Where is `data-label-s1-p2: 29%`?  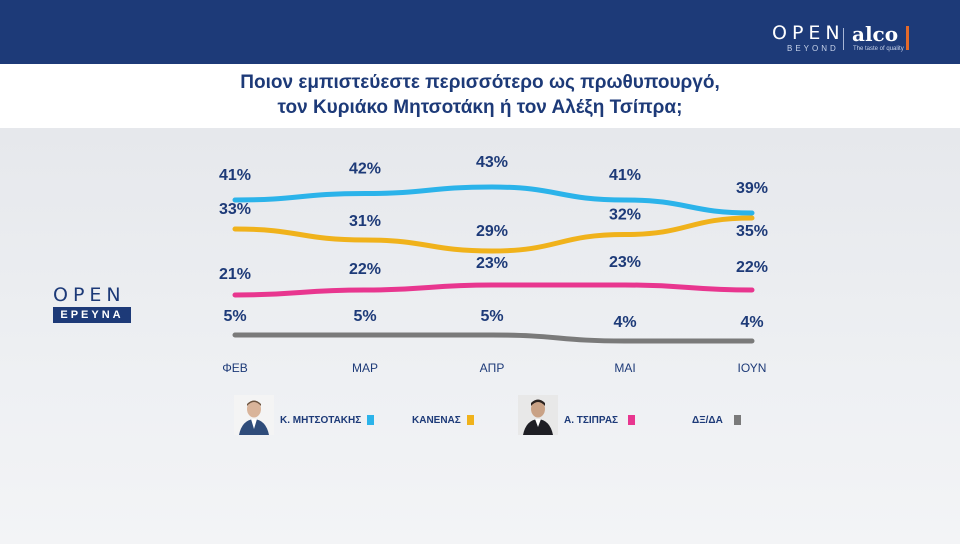 data-label-s1-p2: 29% is located at coordinates (492, 231).